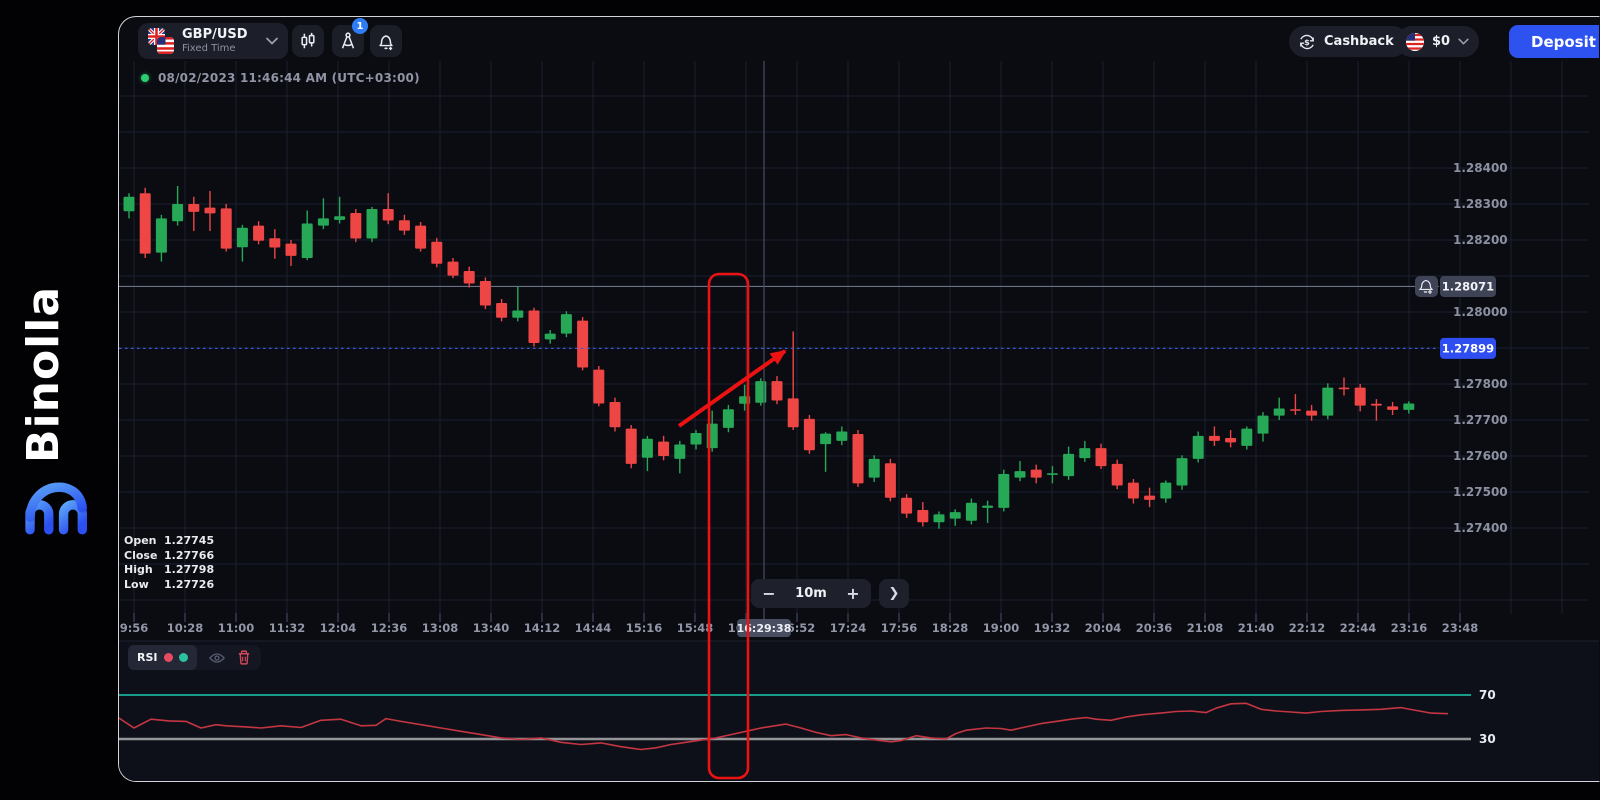 The width and height of the screenshot is (1600, 800). I want to click on timeframe-value: 10m, so click(811, 593).